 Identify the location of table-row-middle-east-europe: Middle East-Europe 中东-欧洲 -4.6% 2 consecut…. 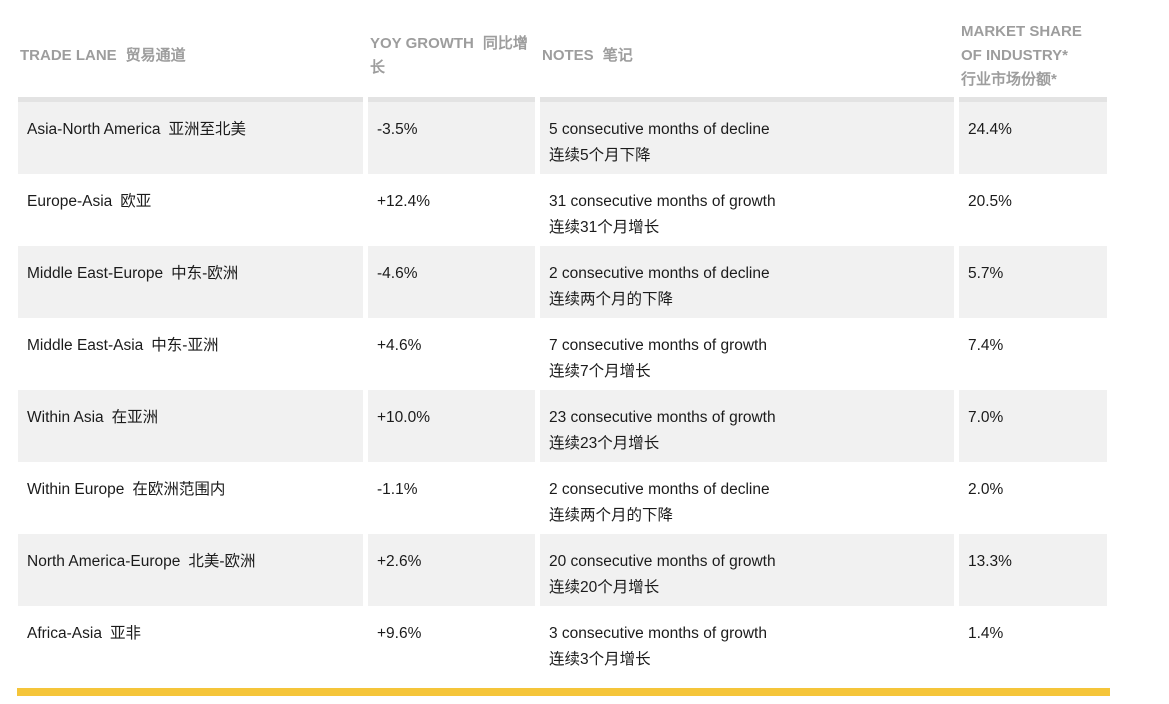
(562, 282).